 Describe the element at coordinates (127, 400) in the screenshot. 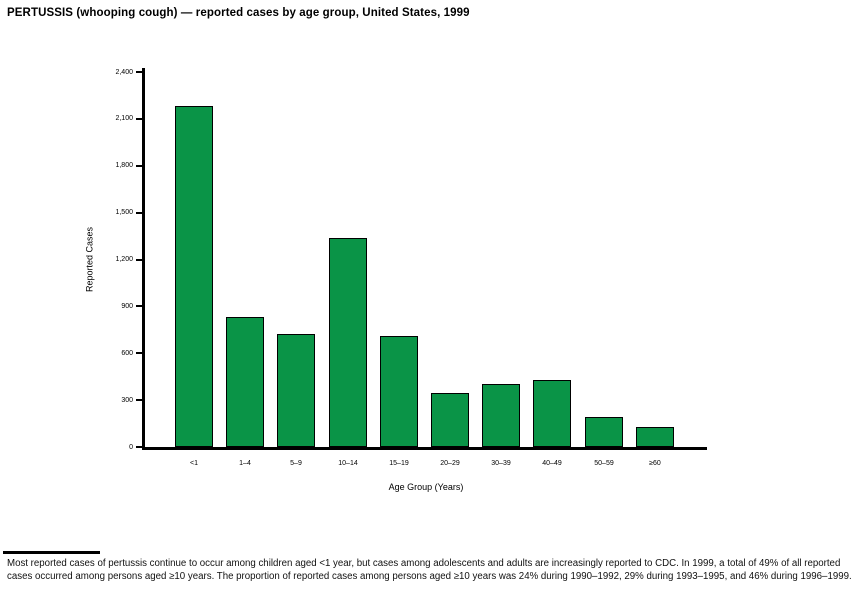

I see `y-tick-label: 300` at that location.